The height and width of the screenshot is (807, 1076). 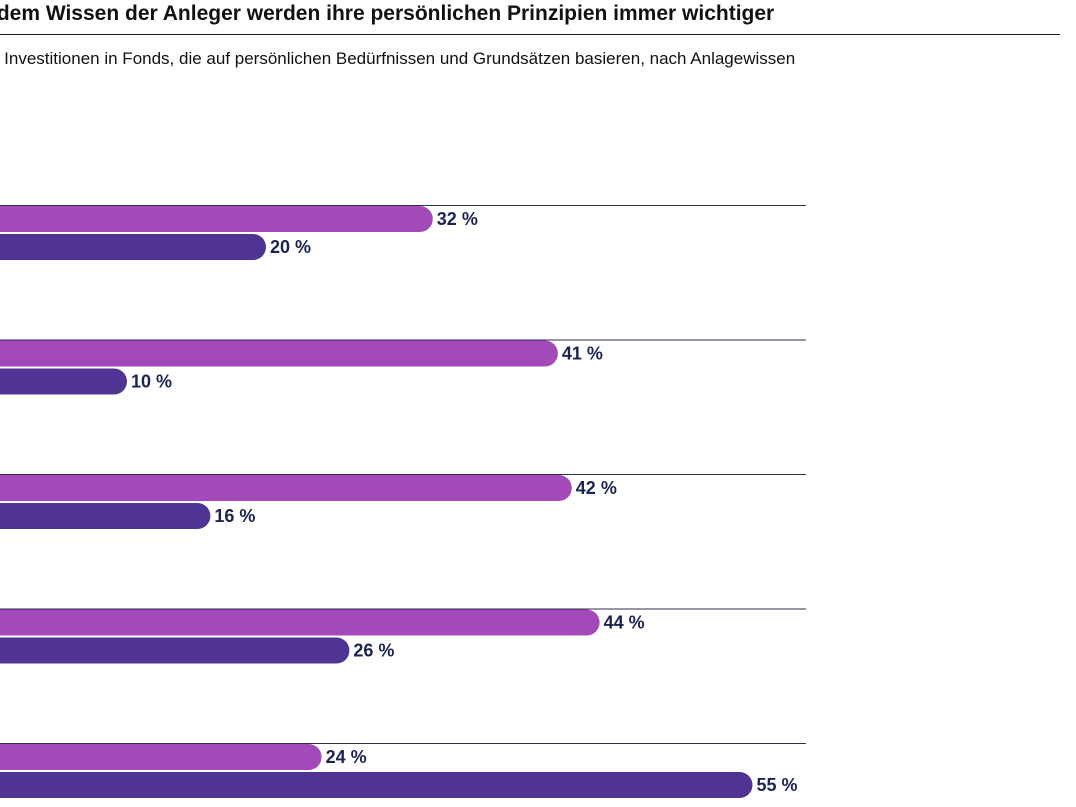 I want to click on bar-value-label: 41 %, so click(x=582, y=354).